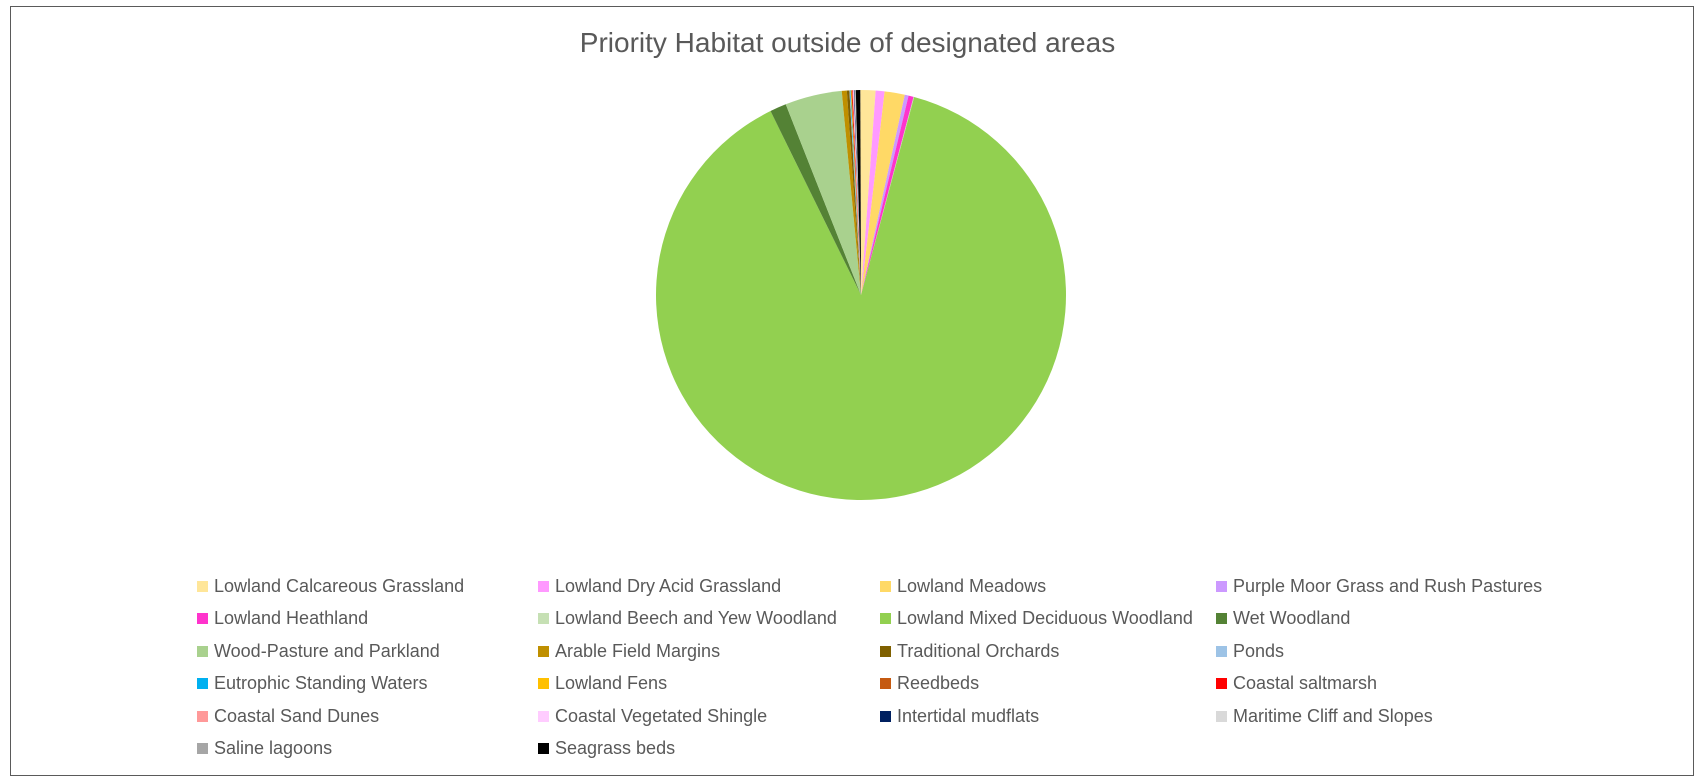 This screenshot has height=776, width=1695. I want to click on legend-item: Eutrophic Standing Waters, so click(312, 684).